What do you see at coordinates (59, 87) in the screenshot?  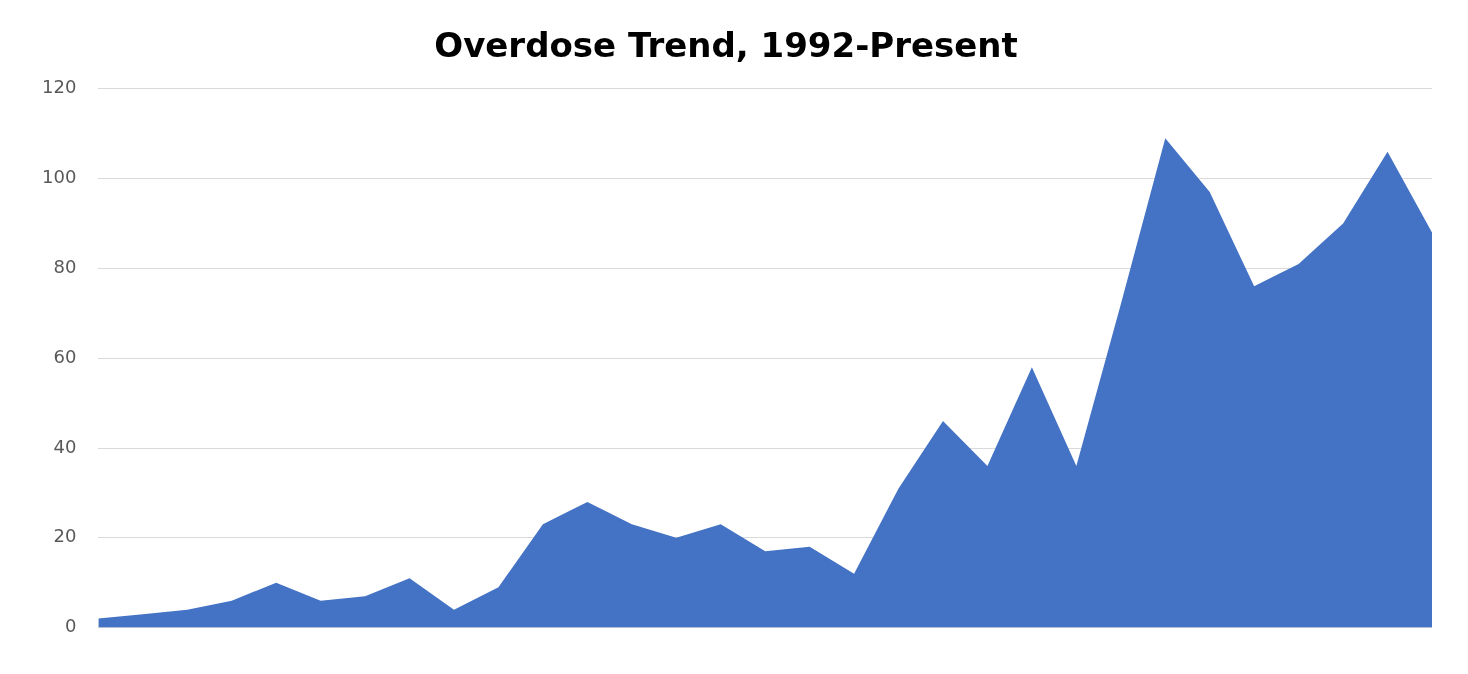 I see `y-tick-label: 120` at bounding box center [59, 87].